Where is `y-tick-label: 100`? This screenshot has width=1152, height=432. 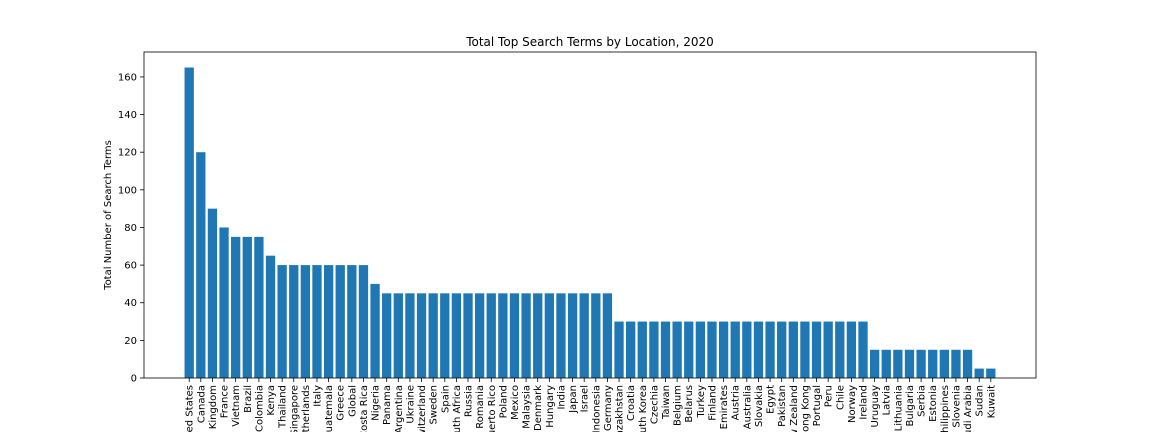 y-tick-label: 100 is located at coordinates (127, 190).